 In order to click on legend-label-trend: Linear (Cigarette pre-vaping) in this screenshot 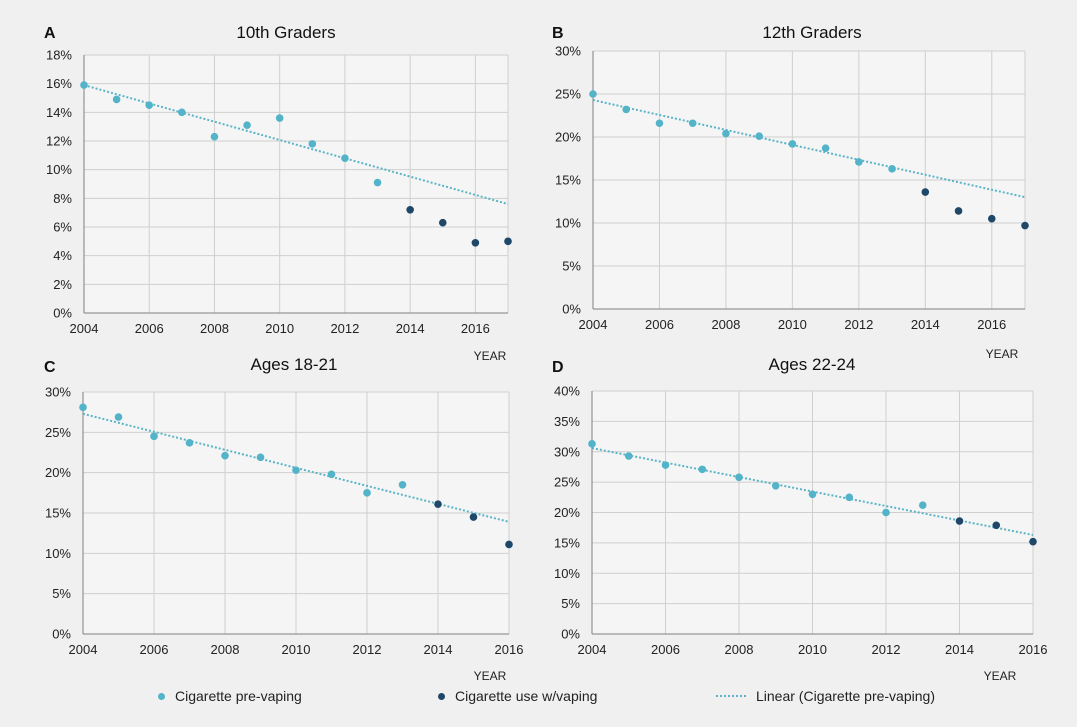, I will do `click(845, 696)`.